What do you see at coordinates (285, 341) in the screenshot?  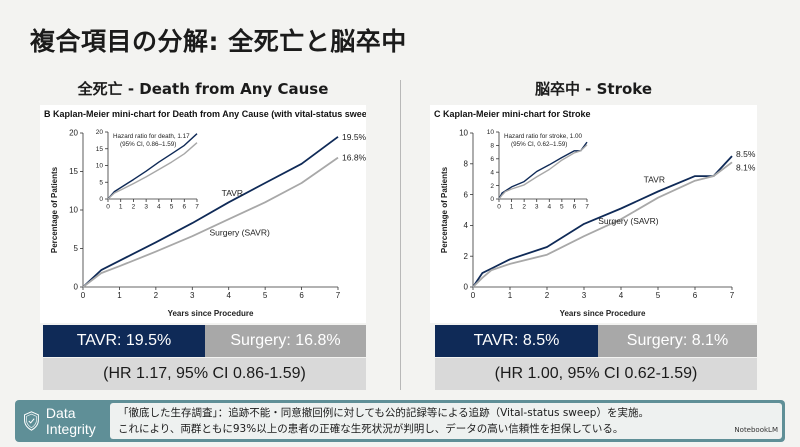 I see `death-surgery-result: Surgery: 16.8%` at bounding box center [285, 341].